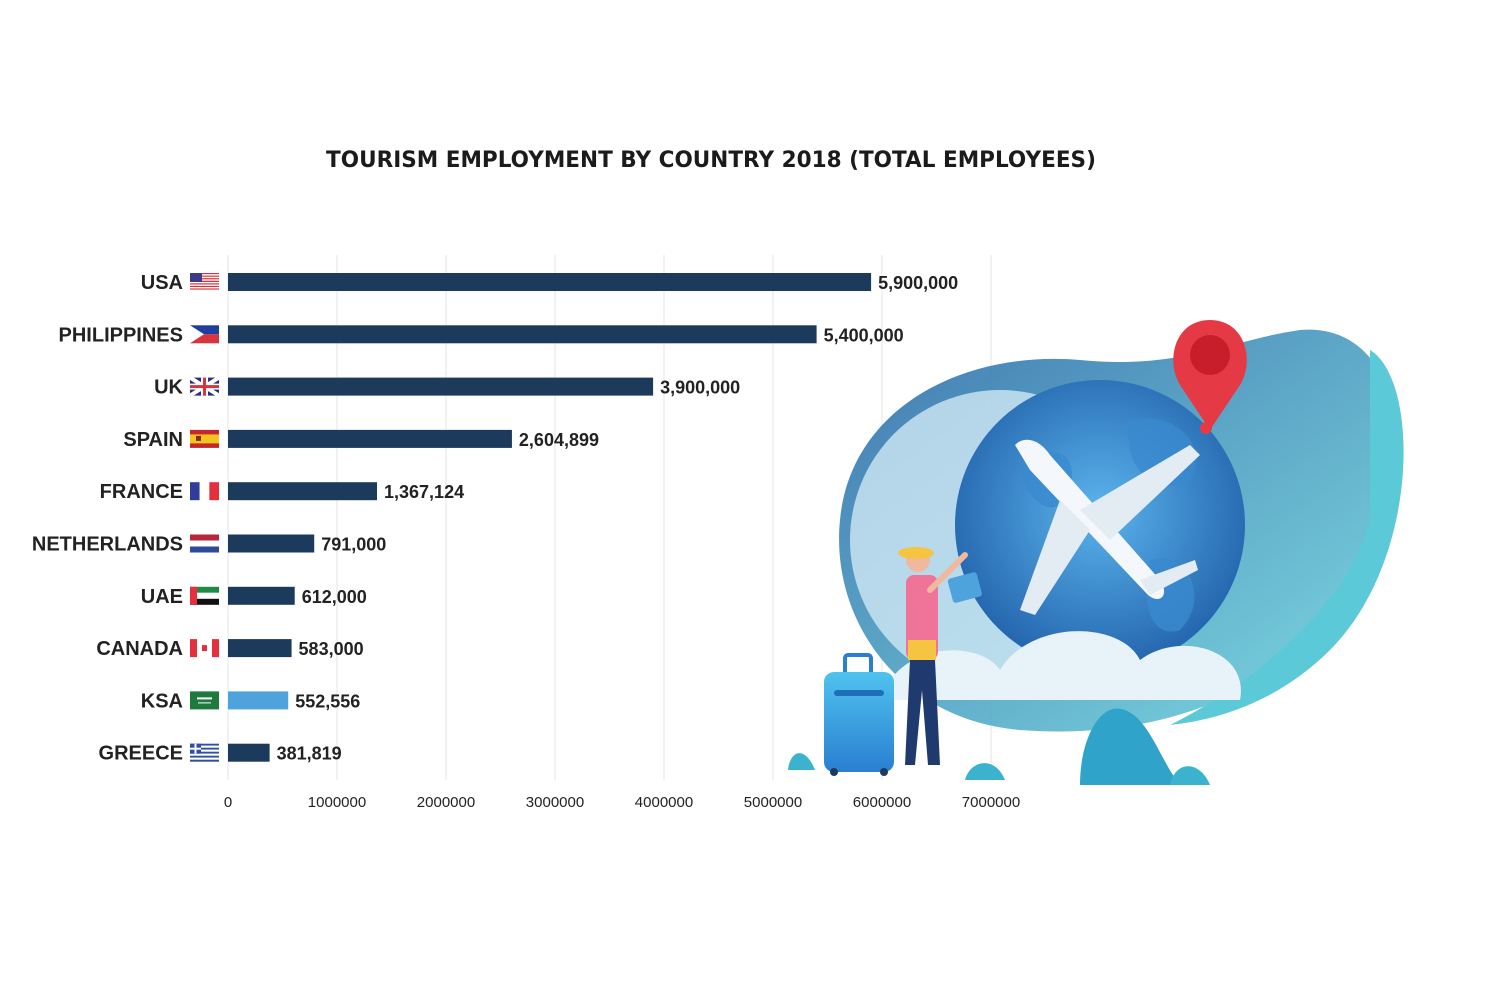 This screenshot has height=1000, width=1500. I want to click on netherlands-flag-icon, so click(204, 543).